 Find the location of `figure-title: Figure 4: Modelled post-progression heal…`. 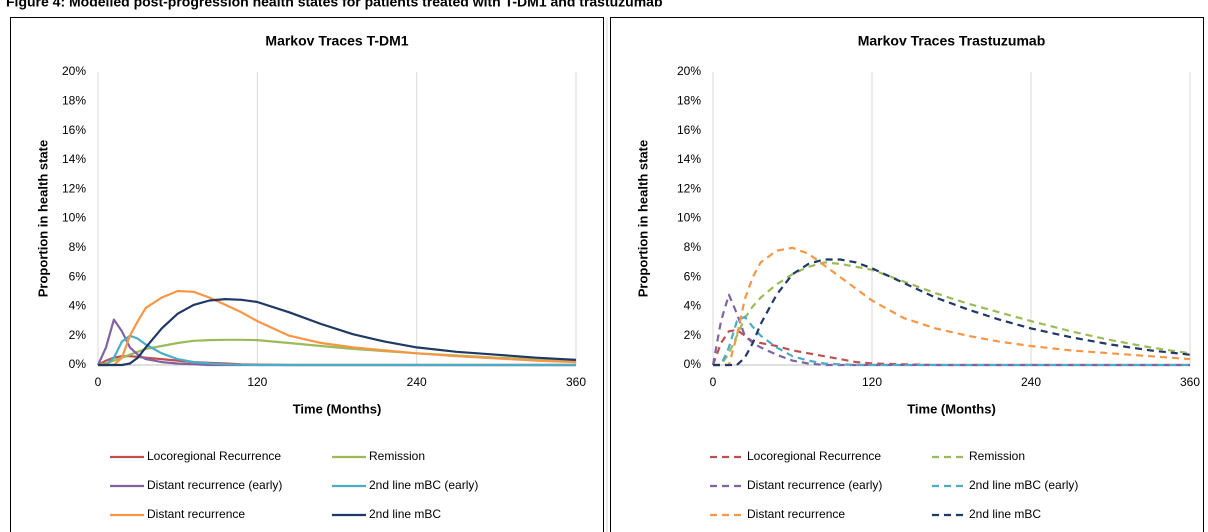

figure-title: Figure 4: Modelled post-progression heal… is located at coordinates (334, 5).